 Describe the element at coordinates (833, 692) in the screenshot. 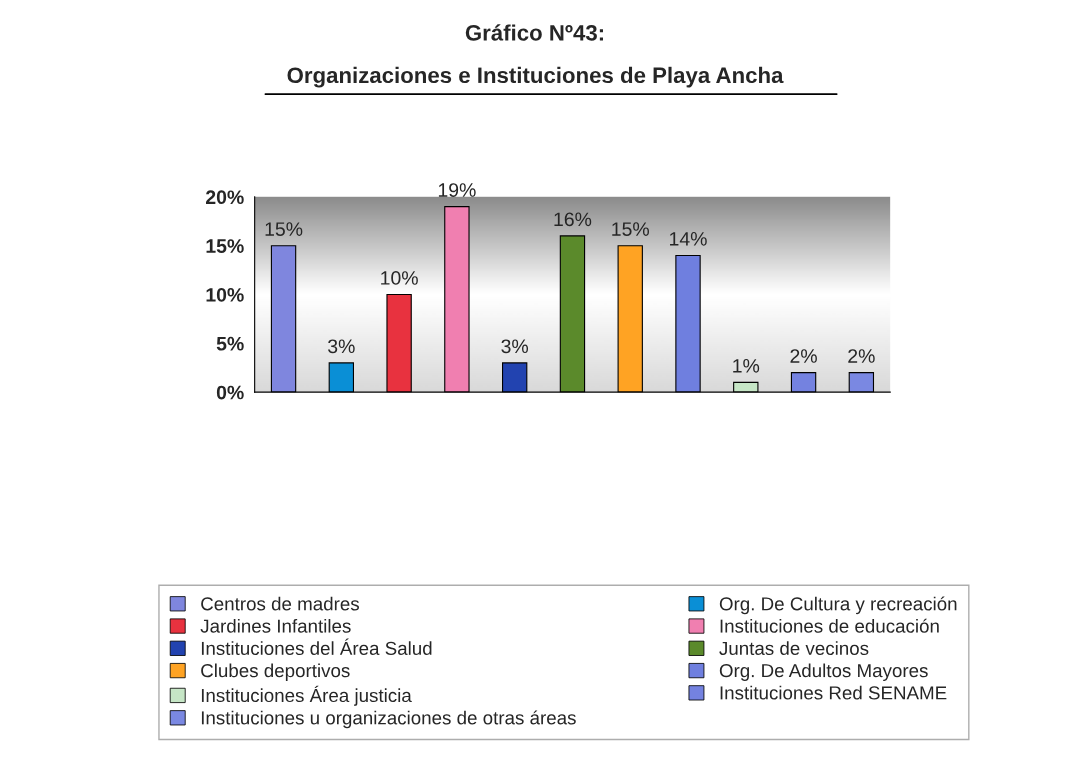

I see `legend-label: Instituciones Red SENAME` at that location.